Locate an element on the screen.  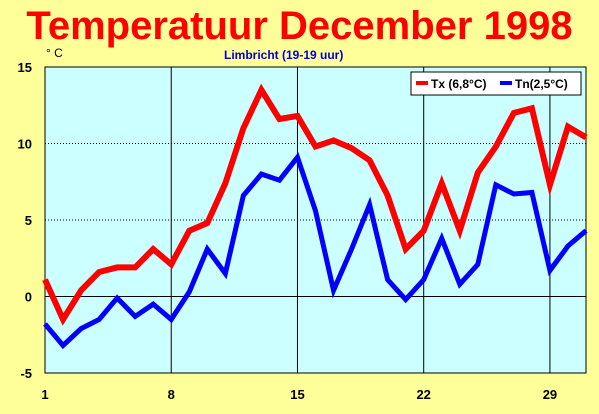
y-tick-label: -5 is located at coordinates (26, 373).